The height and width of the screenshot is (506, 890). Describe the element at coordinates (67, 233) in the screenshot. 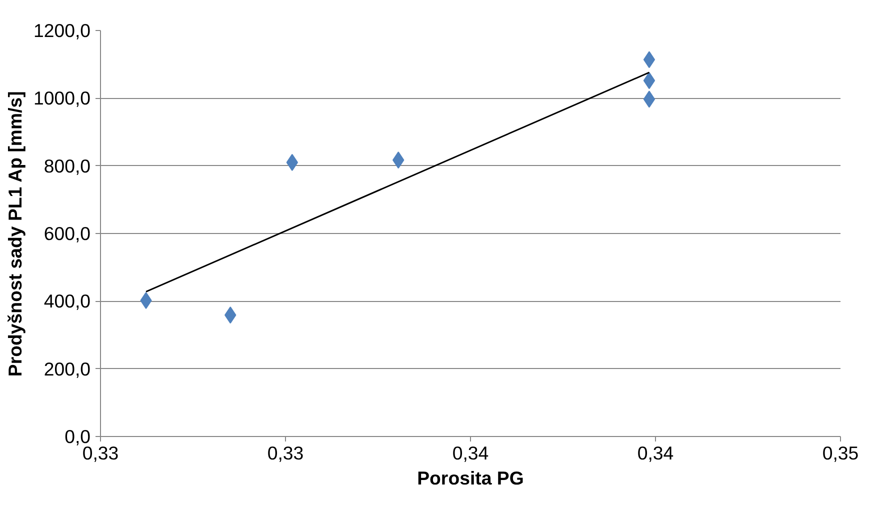

I see `y-tick-label: 600,0` at that location.